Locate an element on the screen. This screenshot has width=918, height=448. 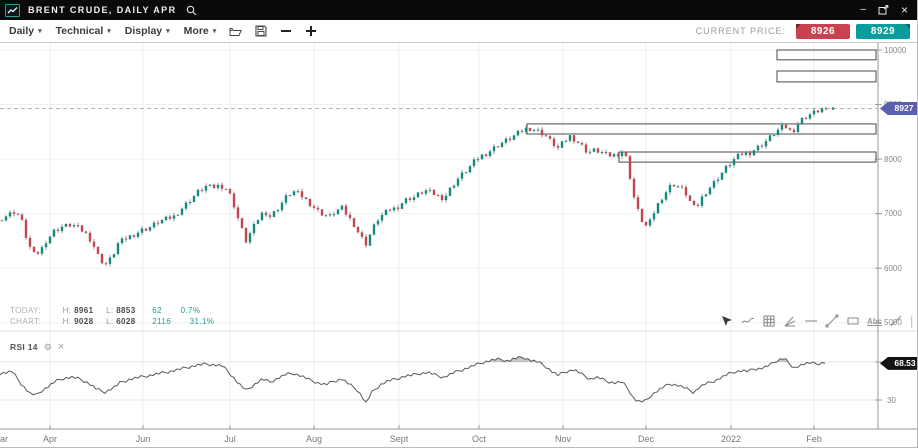
freehand-tool-icon is located at coordinates (748, 321).